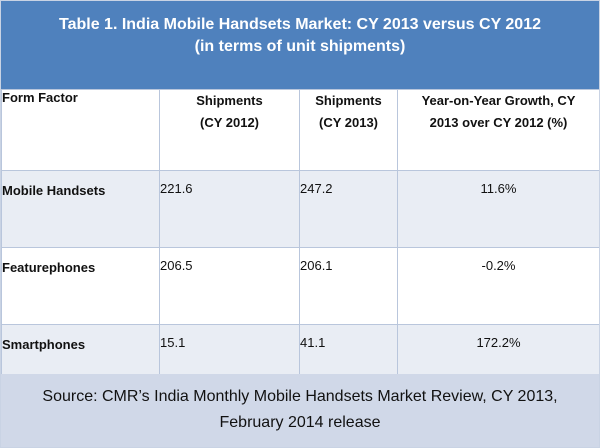 The width and height of the screenshot is (600, 448). What do you see at coordinates (229, 130) in the screenshot?
I see `column-header-shipments-2012: Shipments (CY 2012)` at bounding box center [229, 130].